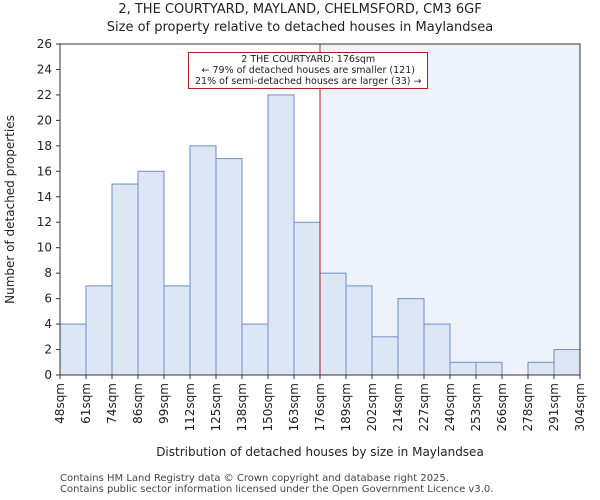  What do you see at coordinates (554, 407) in the screenshot?
I see `x-tick-label: 291sqm` at bounding box center [554, 407].